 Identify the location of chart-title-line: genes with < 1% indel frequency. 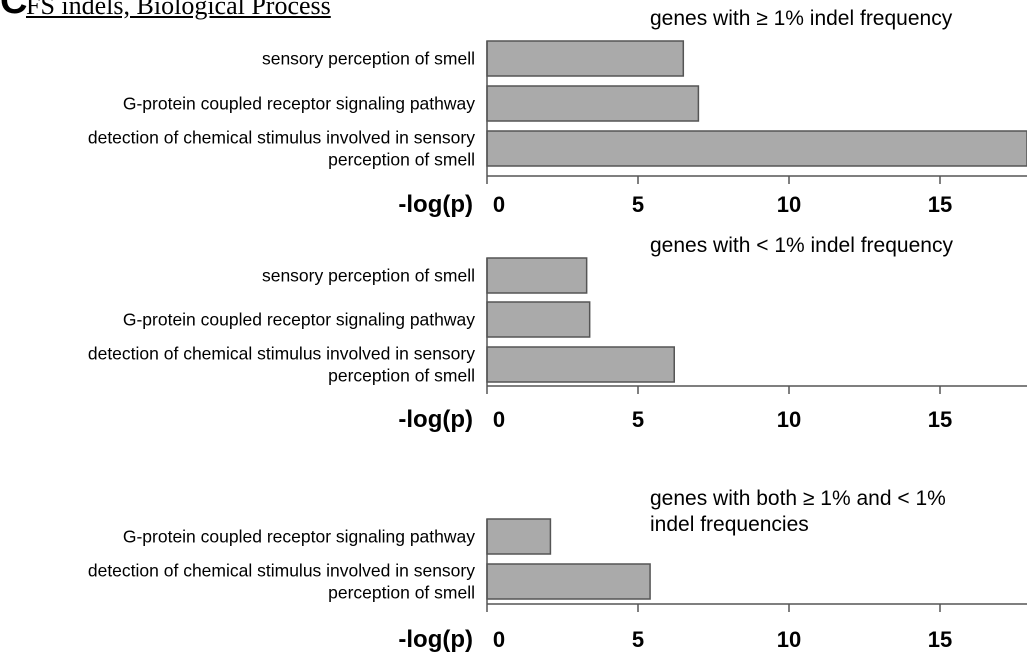
(801, 245).